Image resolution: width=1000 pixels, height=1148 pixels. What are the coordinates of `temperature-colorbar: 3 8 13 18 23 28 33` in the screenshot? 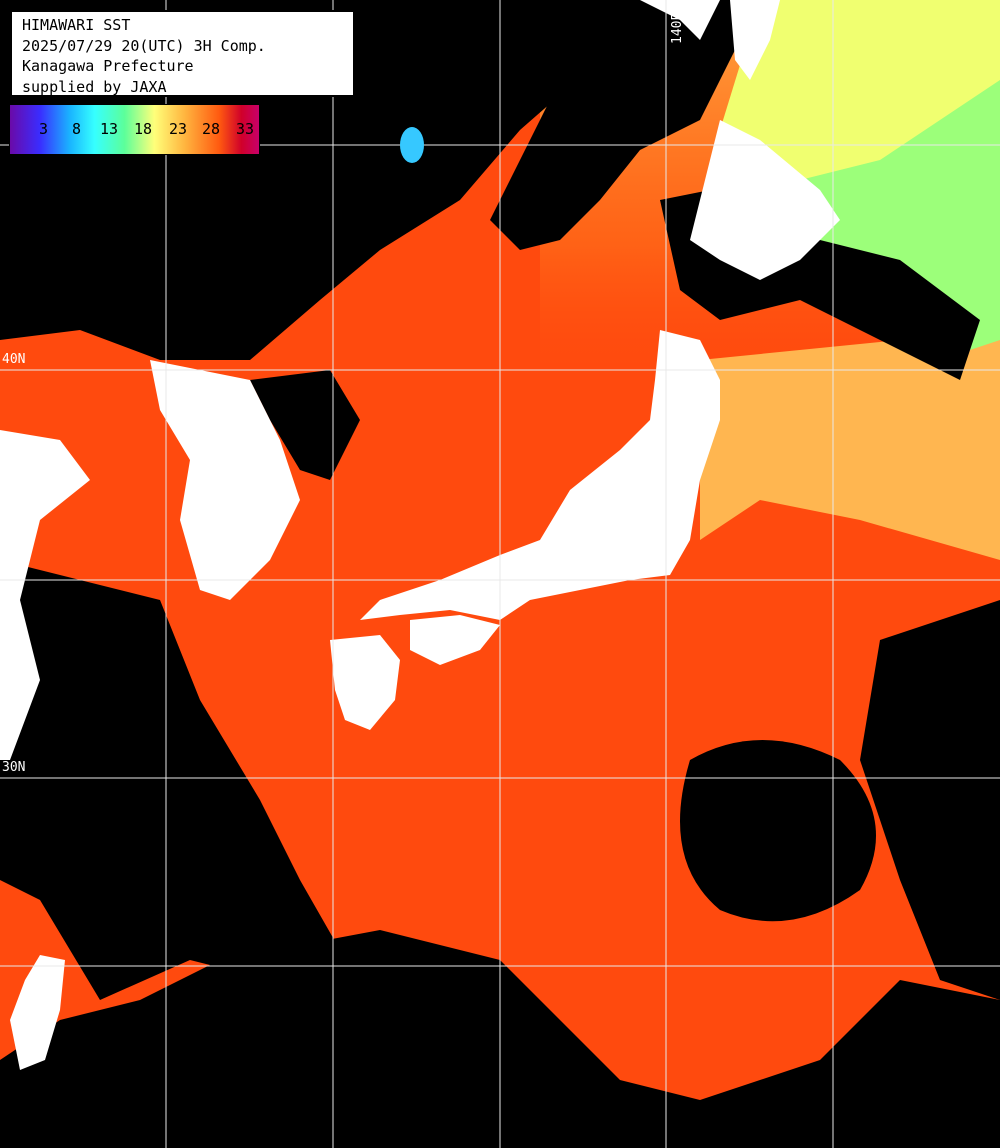 It's located at (134, 129).